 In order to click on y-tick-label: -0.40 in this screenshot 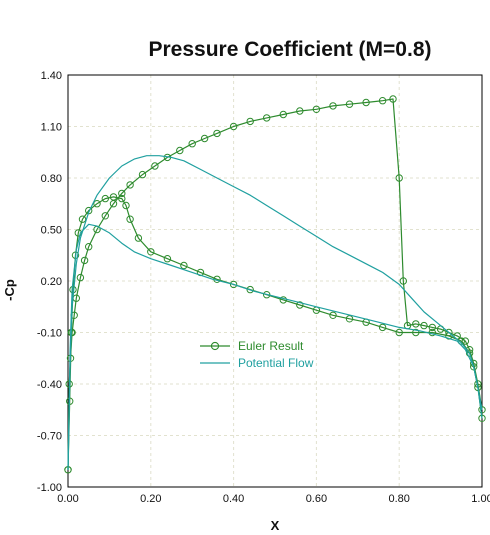, I will do `click(49, 385)`.